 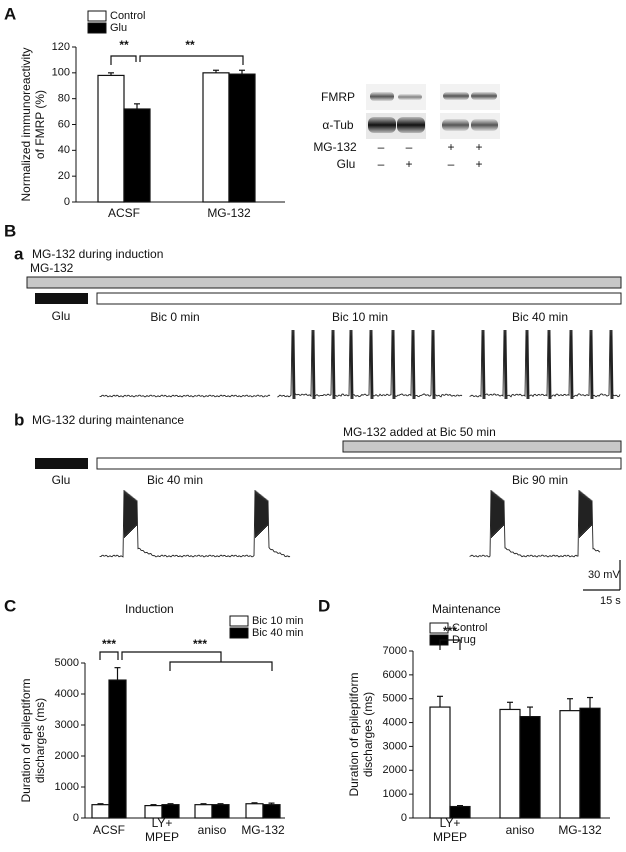 What do you see at coordinates (64, 176) in the screenshot?
I see `y-tick-label: 20` at bounding box center [64, 176].